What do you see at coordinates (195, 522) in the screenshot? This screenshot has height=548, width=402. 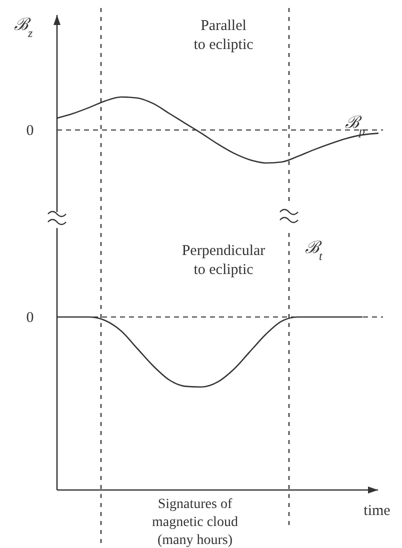 I see `text: Signatures of magnetic cloud (many hours)` at bounding box center [195, 522].